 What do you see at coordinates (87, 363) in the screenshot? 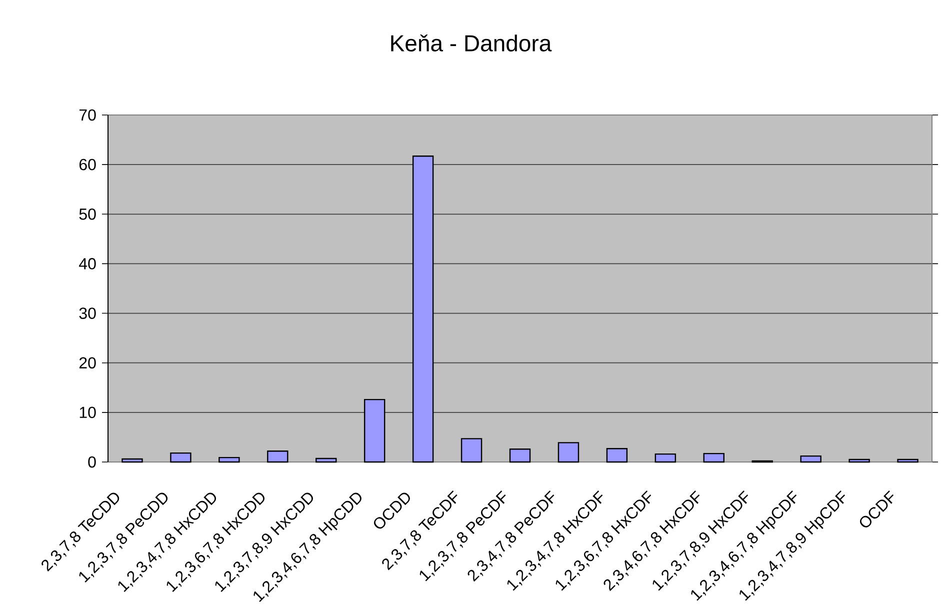
I see `y-tick-label: 20` at bounding box center [87, 363].